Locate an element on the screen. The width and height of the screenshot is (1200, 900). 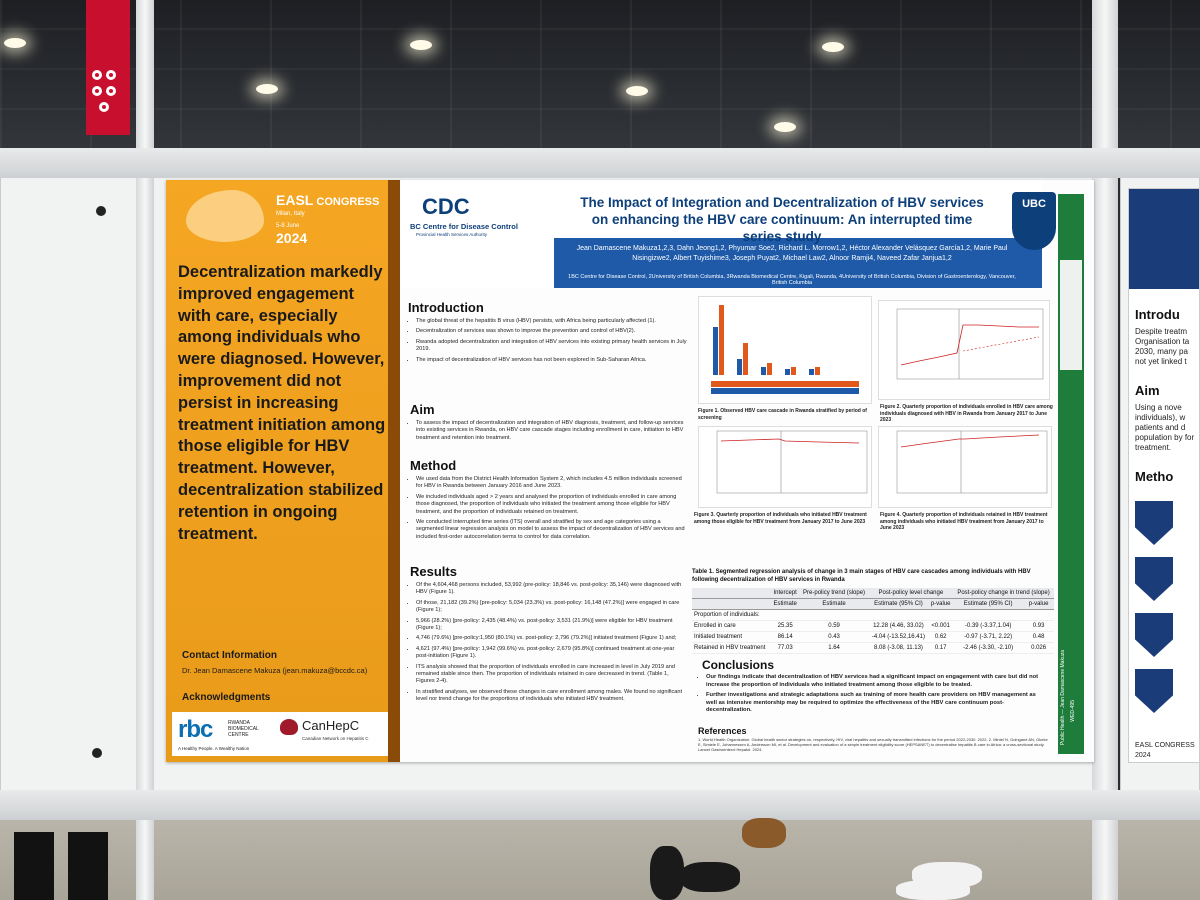
title-area is located at coordinates (798, 209).